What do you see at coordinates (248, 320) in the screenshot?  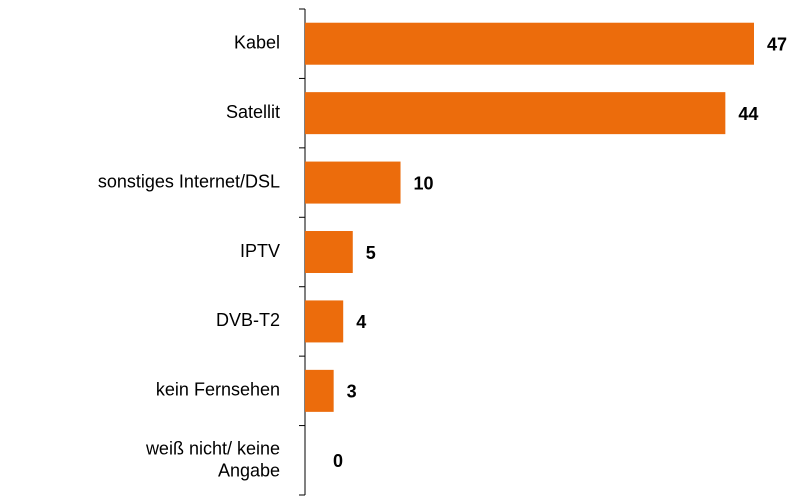 I see `category-label: DVB-T2` at bounding box center [248, 320].